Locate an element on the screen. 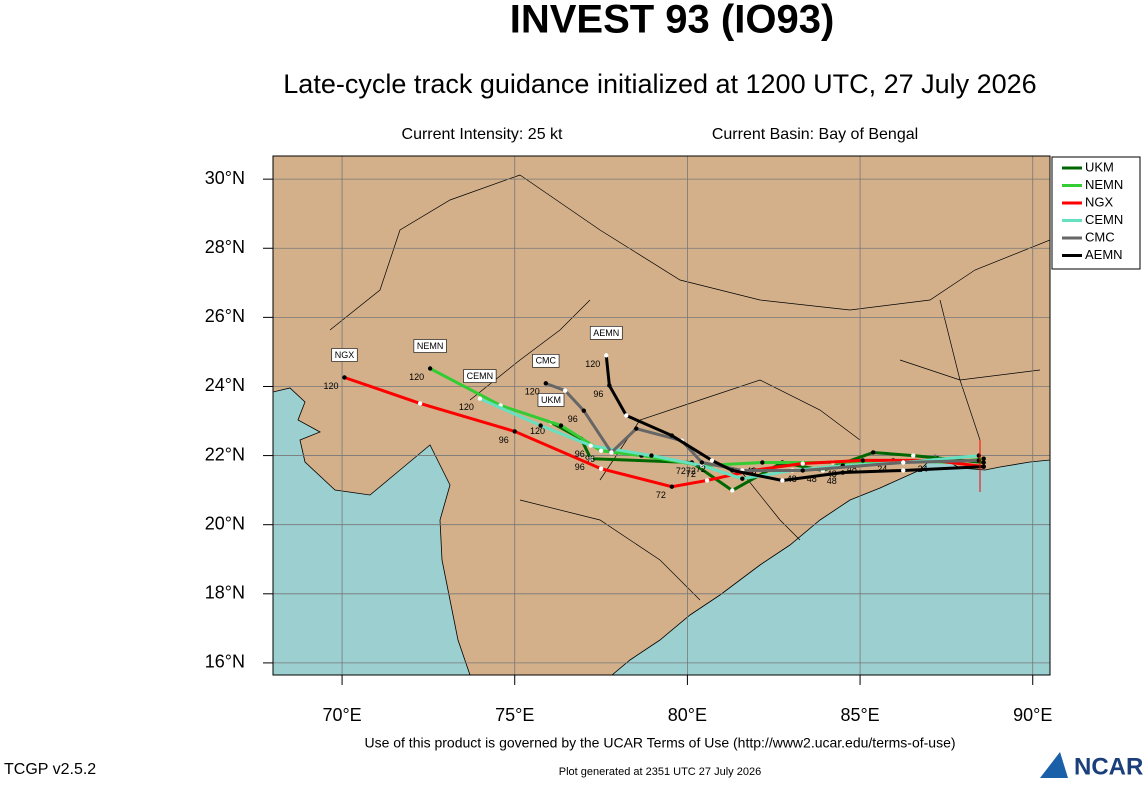  model-tag: AEMN is located at coordinates (606, 333).